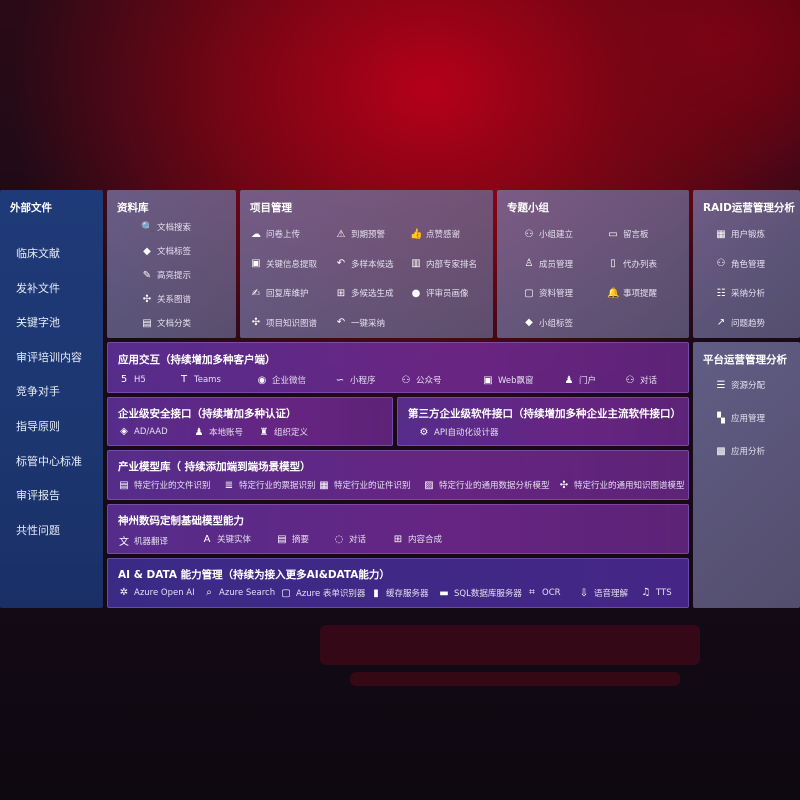 The width and height of the screenshot is (800, 800). I want to click on menu-item-platform: ☰ 资源分配, so click(740, 385).